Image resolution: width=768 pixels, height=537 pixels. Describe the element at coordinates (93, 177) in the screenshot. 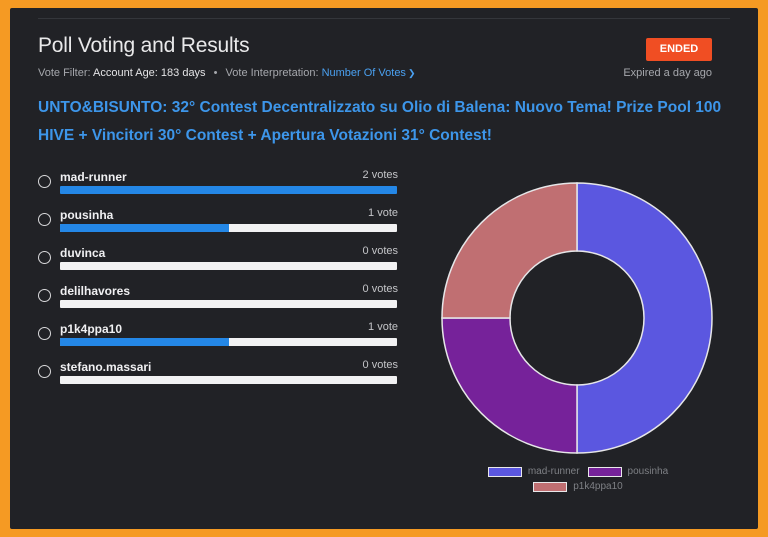

I see `option-name: mad-runner` at that location.